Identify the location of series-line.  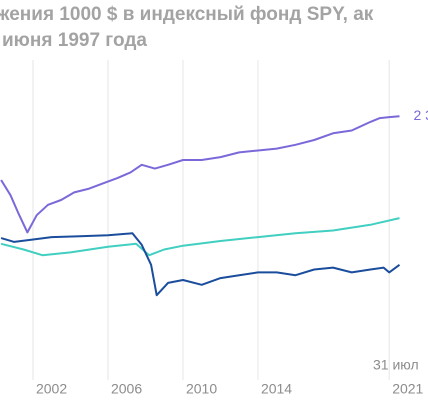
(200, 237).